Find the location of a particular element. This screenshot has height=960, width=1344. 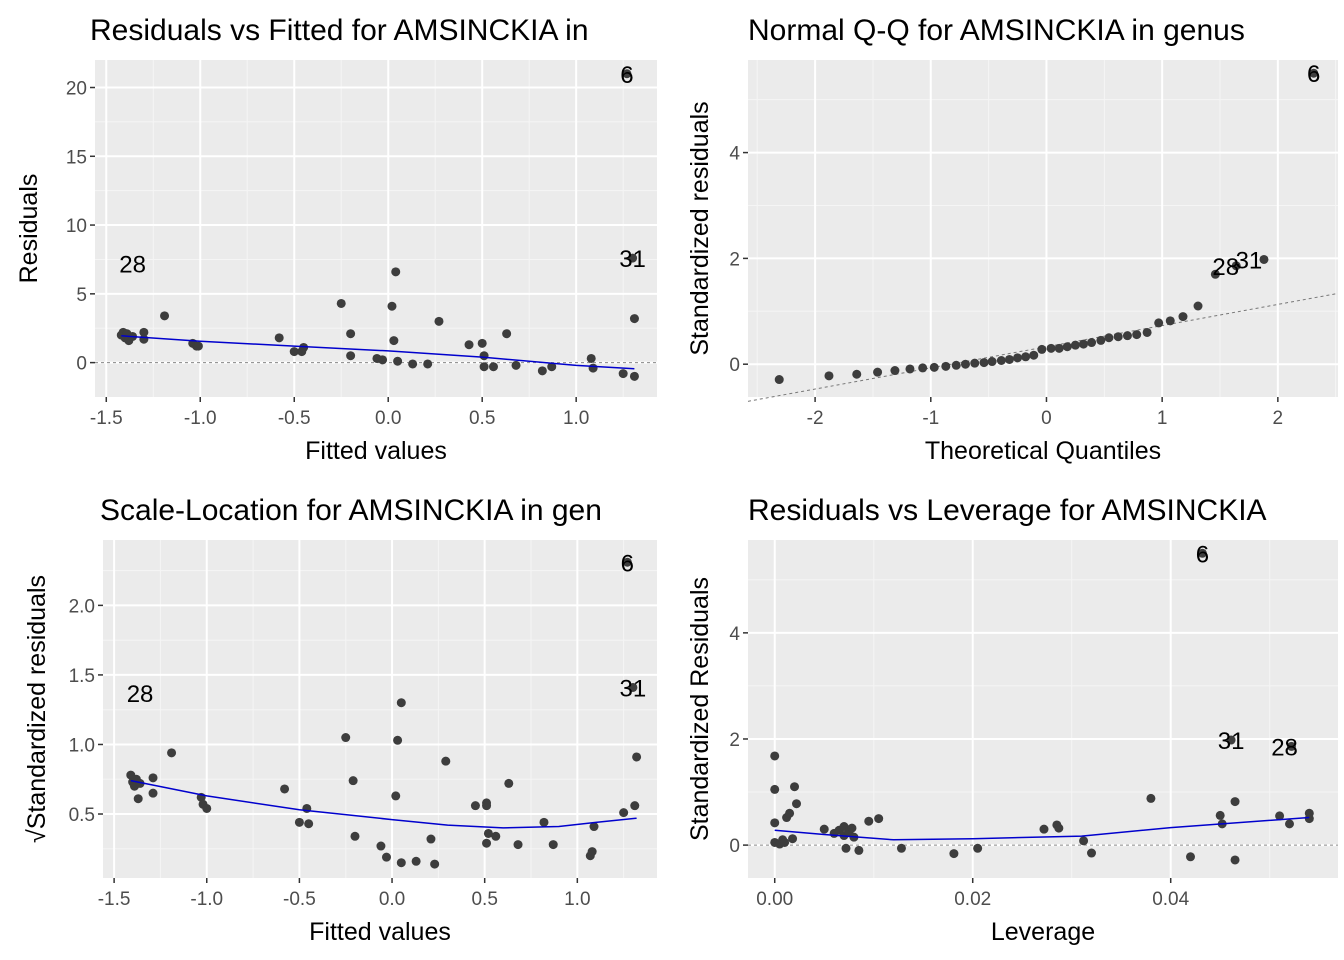

plot-title: Residuals vs Fitted for AMSINCKIA in is located at coordinates (339, 30).